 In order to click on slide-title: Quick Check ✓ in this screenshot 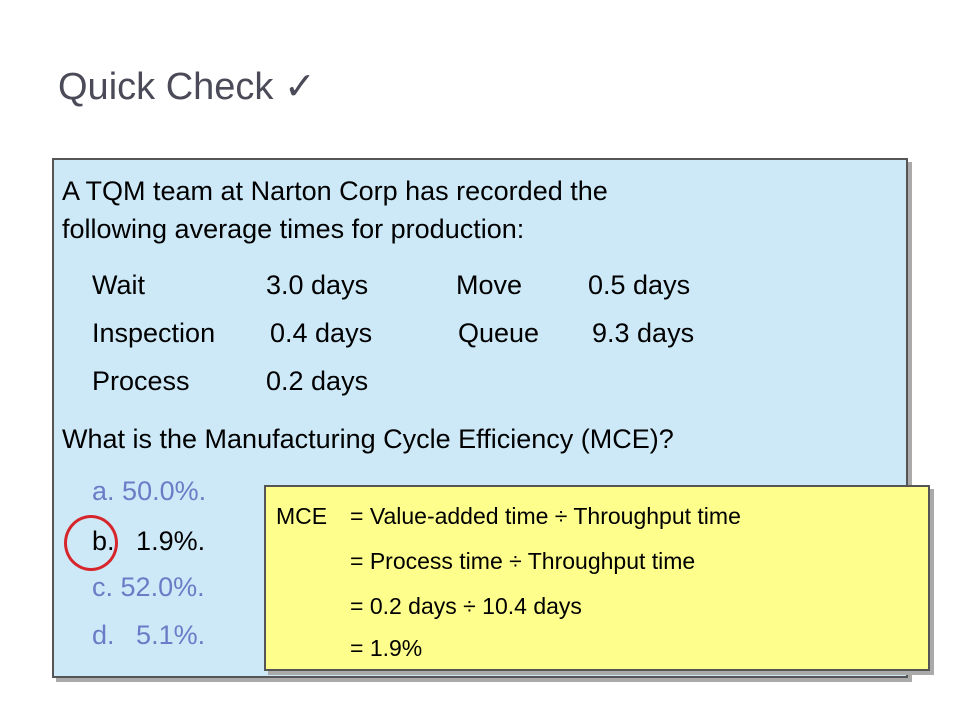, I will do `click(187, 86)`.